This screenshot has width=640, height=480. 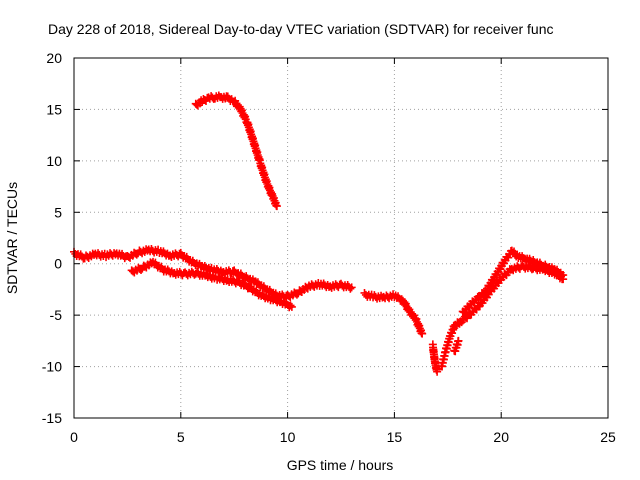 I want to click on x-tick-label: 20, so click(x=501, y=437).